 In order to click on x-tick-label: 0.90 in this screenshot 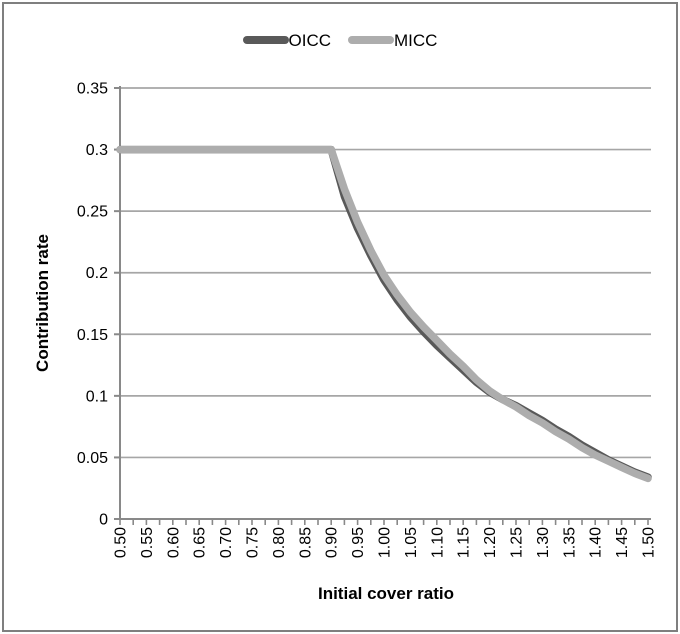, I will do `click(332, 542)`.